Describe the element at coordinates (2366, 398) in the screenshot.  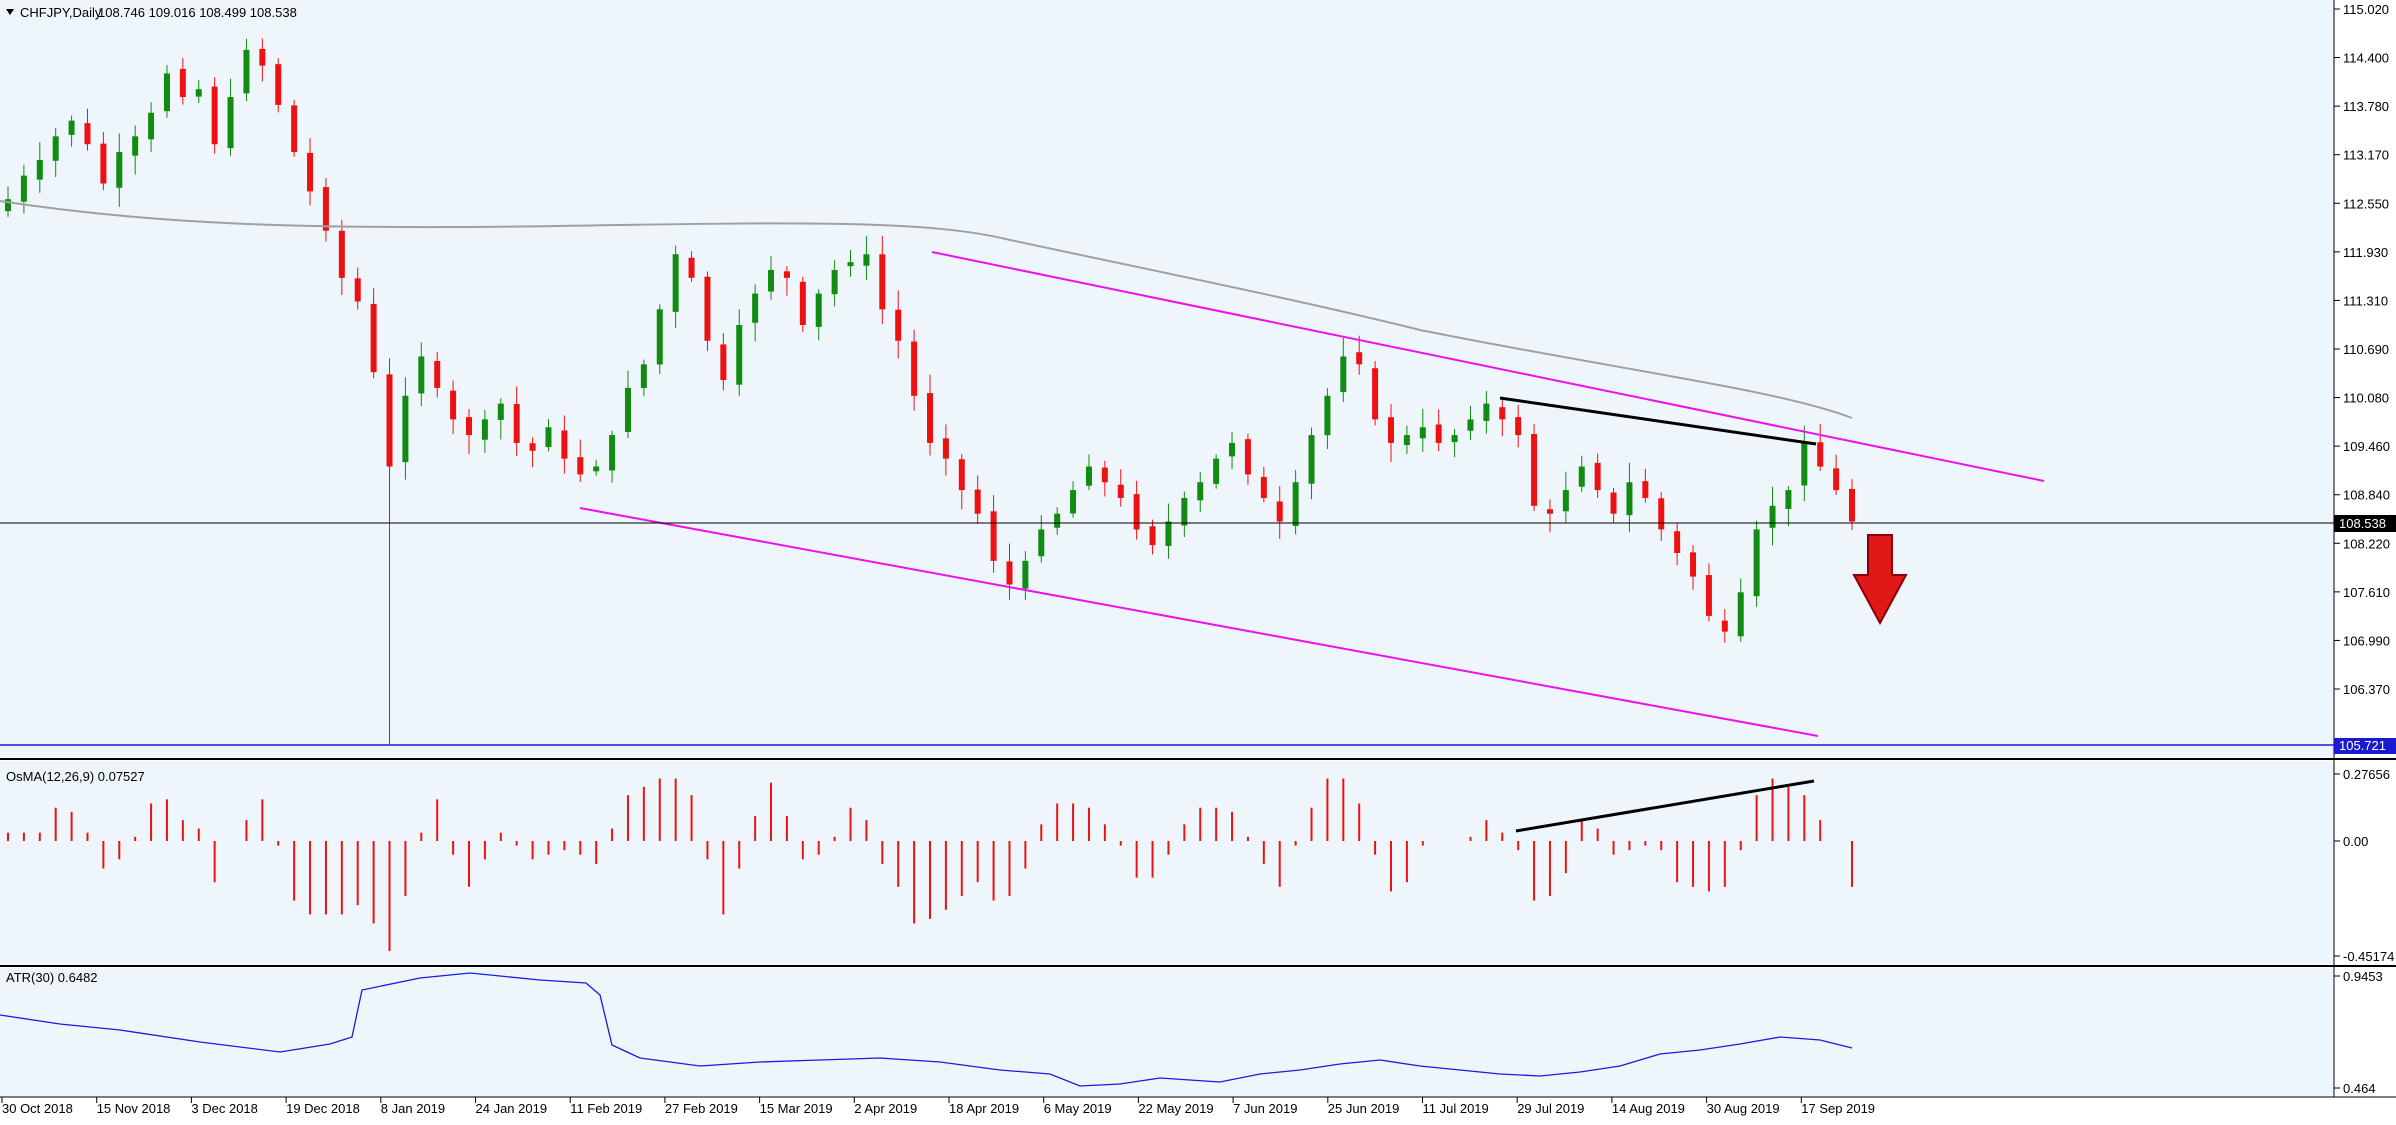
I see `price-axis-label: 110.080` at that location.